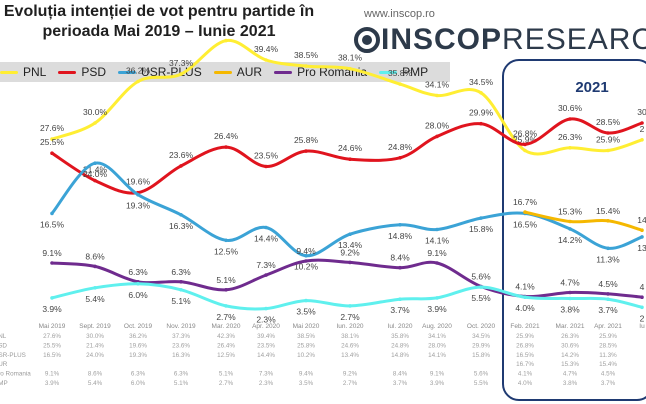 Image resolution: width=646 pixels, height=404 pixels. I want to click on data-label-psd: 29.9%, so click(481, 113).